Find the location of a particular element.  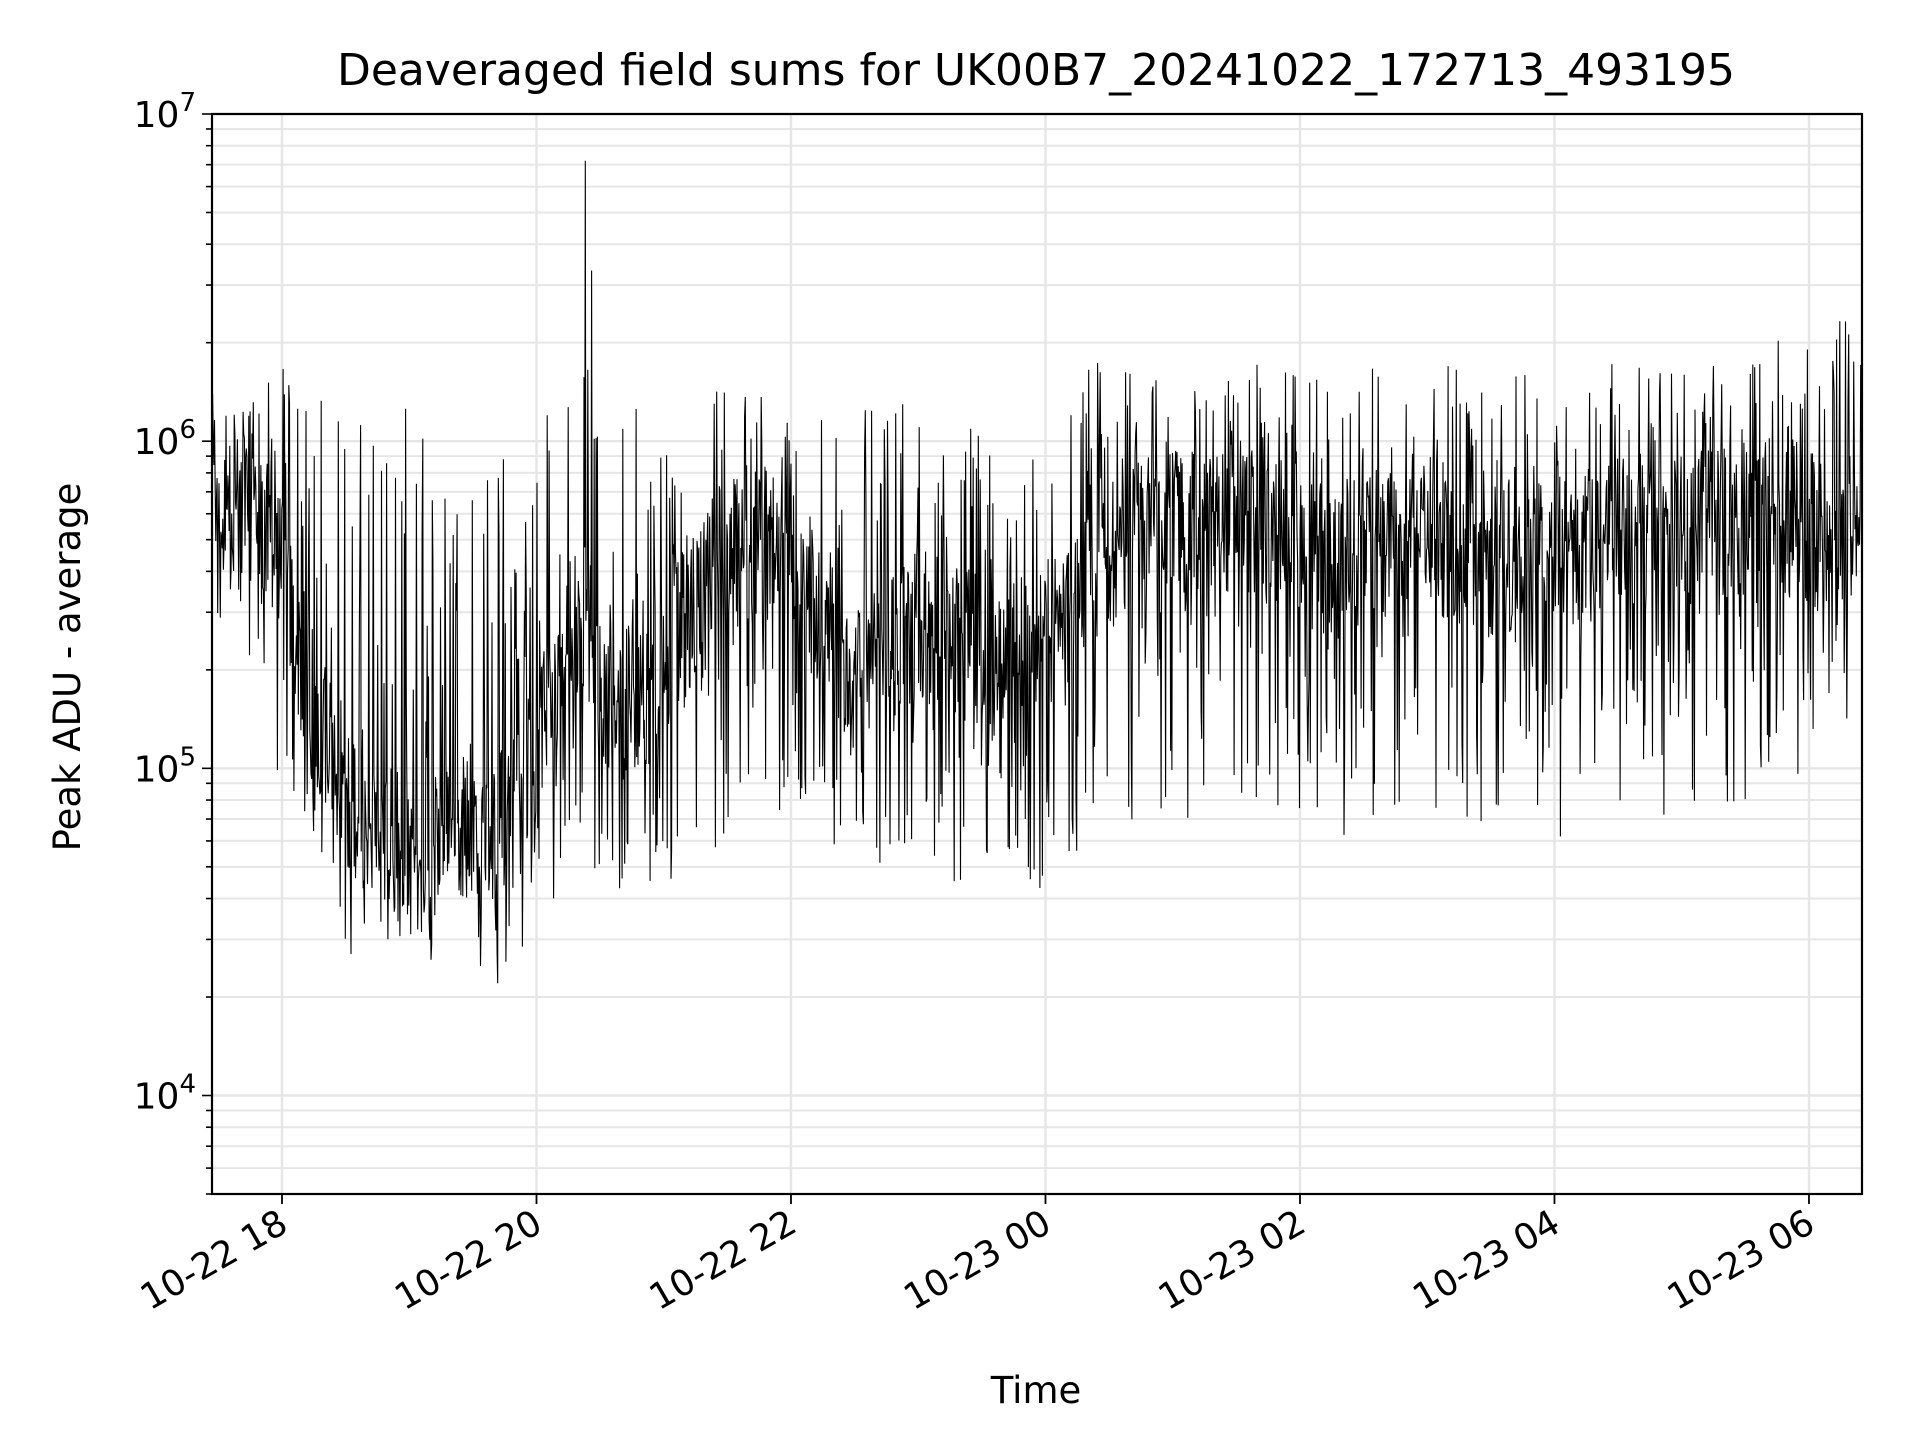

y-axis-label: Peak ADU - average is located at coordinates (67, 667).